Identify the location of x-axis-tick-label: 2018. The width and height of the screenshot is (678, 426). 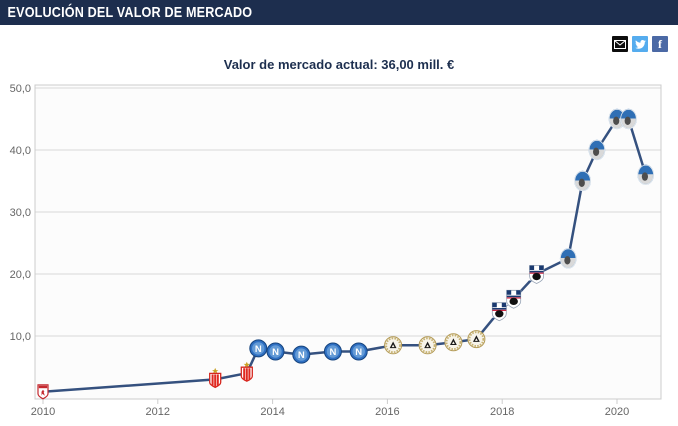
(502, 412).